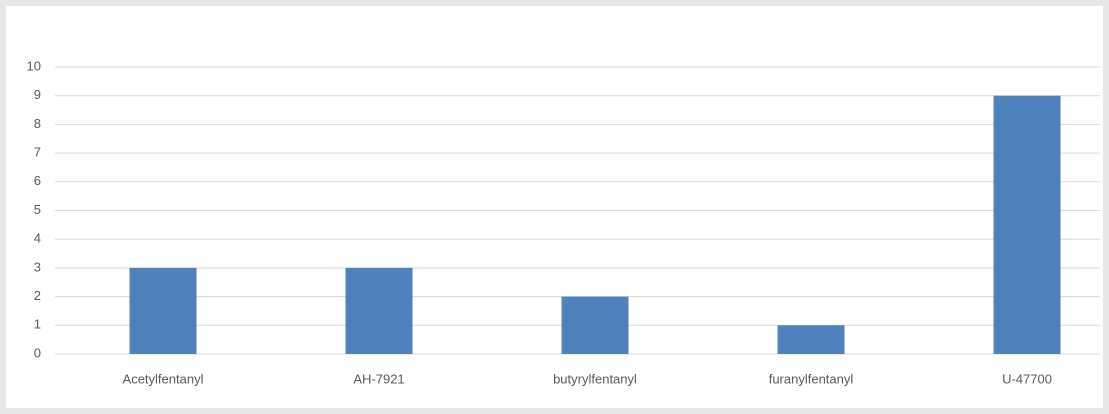  Describe the element at coordinates (34, 65) in the screenshot. I see `y-tick-label: 10` at that location.